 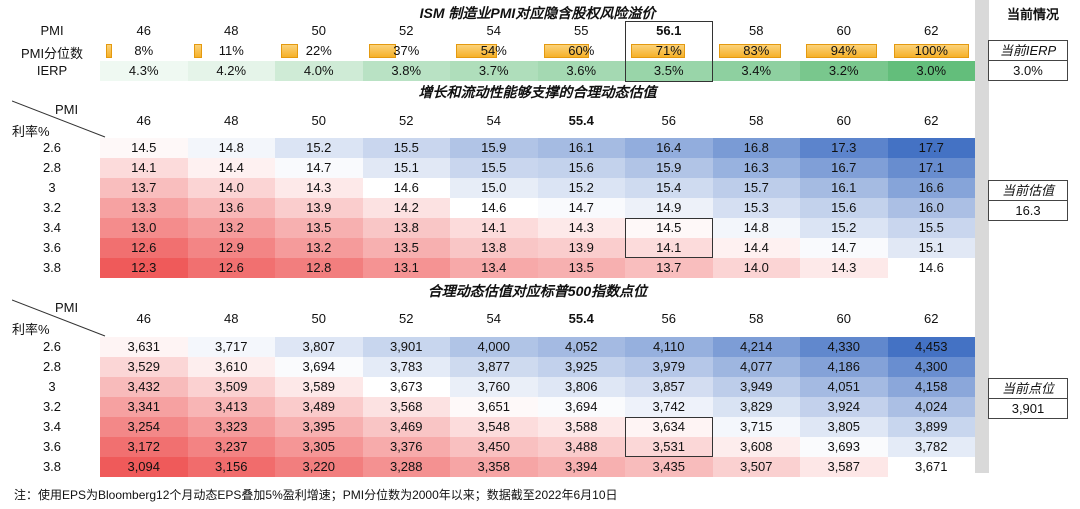 I want to click on heatmap-cell: 13.9, so click(x=319, y=208).